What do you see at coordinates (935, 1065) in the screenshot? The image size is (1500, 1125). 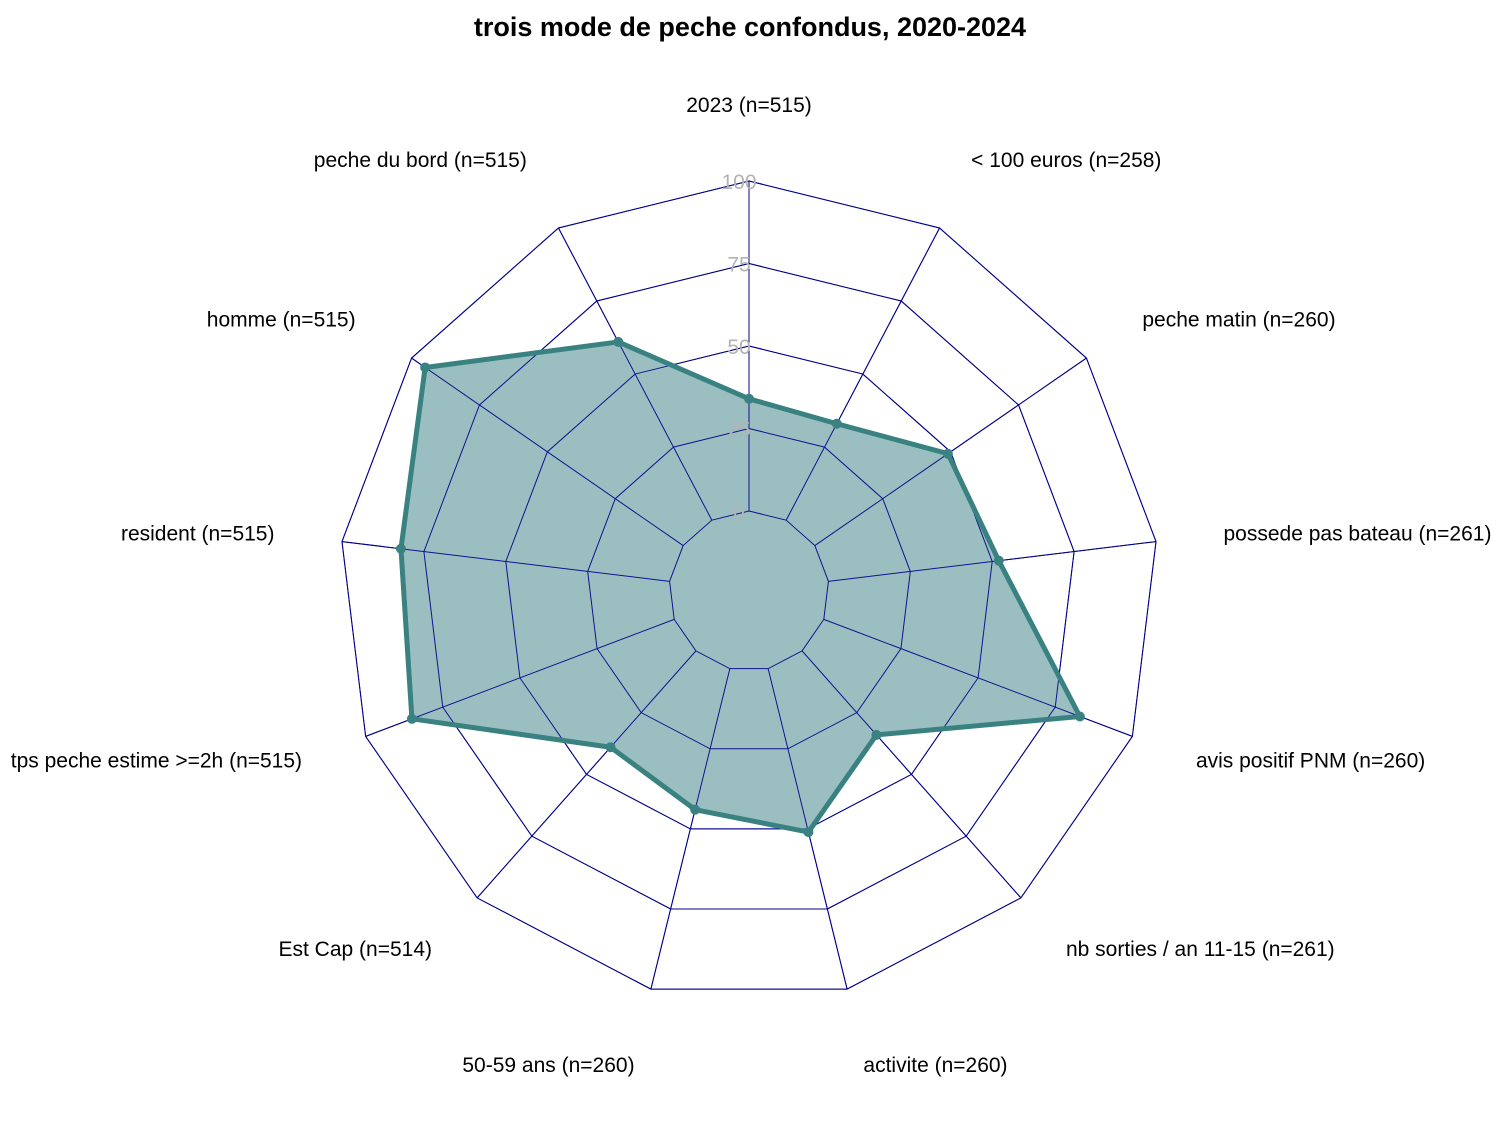 I see `axis-label: activite (n=260)` at bounding box center [935, 1065].